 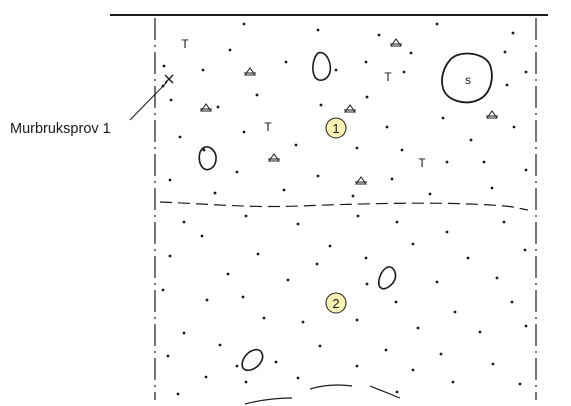 I want to click on stone-marker: s, so click(x=468, y=80).